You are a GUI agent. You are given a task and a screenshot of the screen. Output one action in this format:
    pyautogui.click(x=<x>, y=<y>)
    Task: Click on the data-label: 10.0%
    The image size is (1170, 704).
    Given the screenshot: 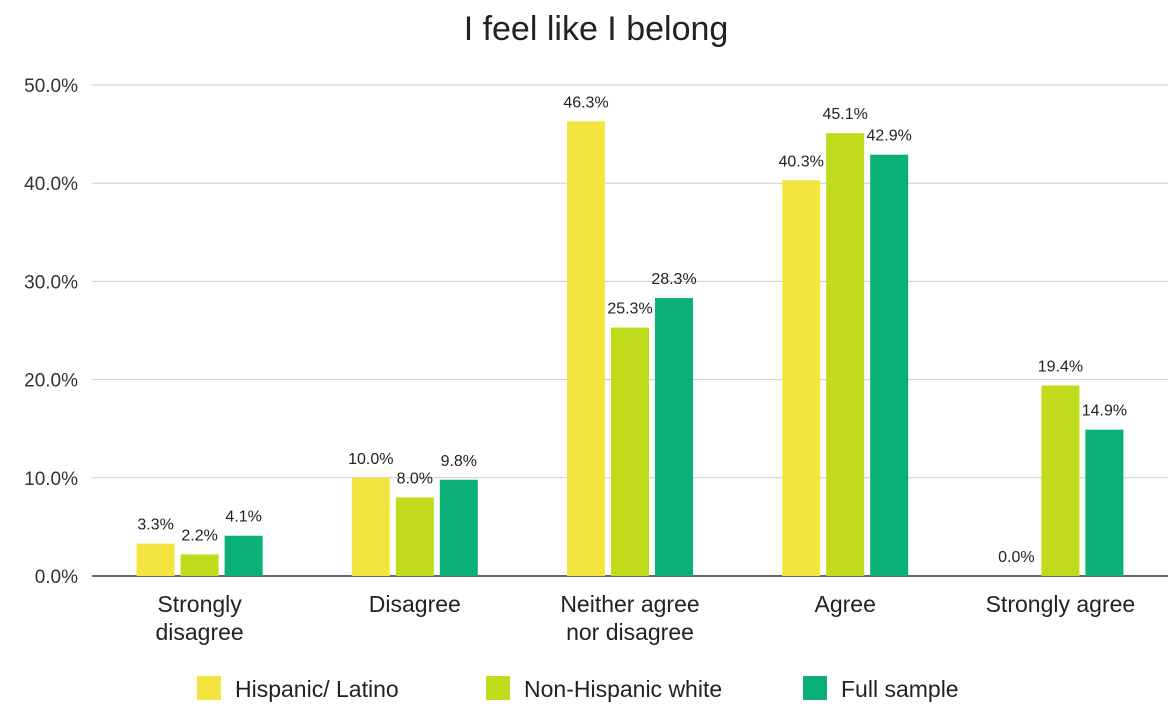 What is the action you would take?
    pyautogui.click(x=370, y=459)
    